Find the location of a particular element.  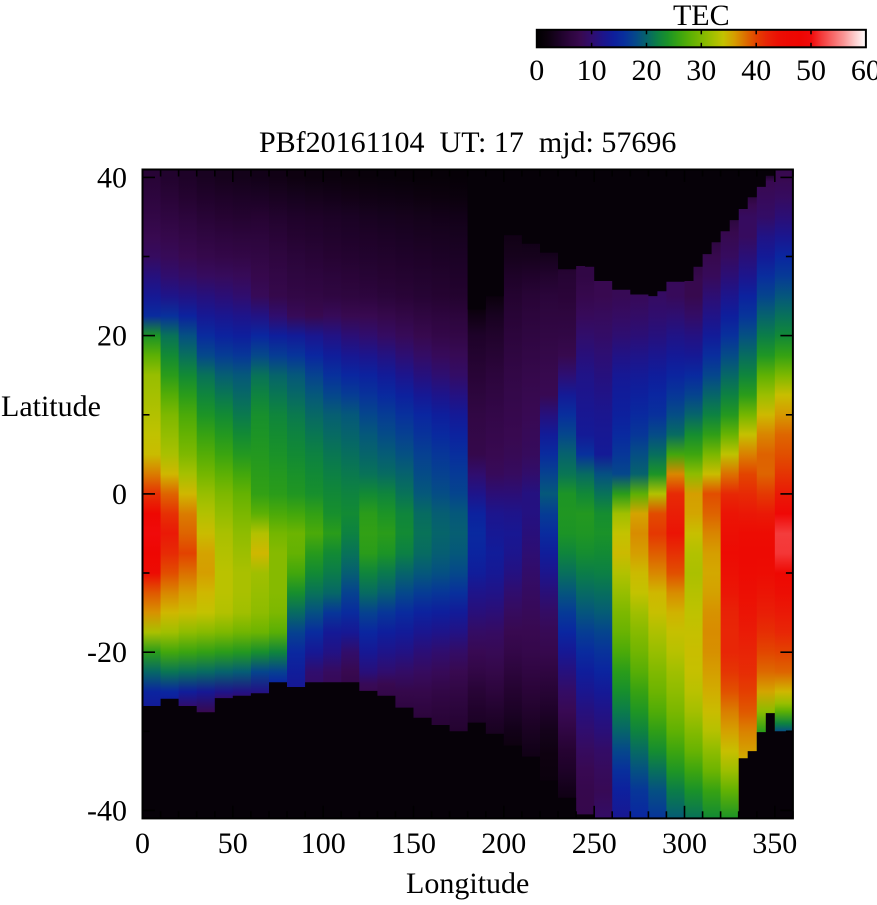

svg-text: TEC is located at coordinates (701, 16).